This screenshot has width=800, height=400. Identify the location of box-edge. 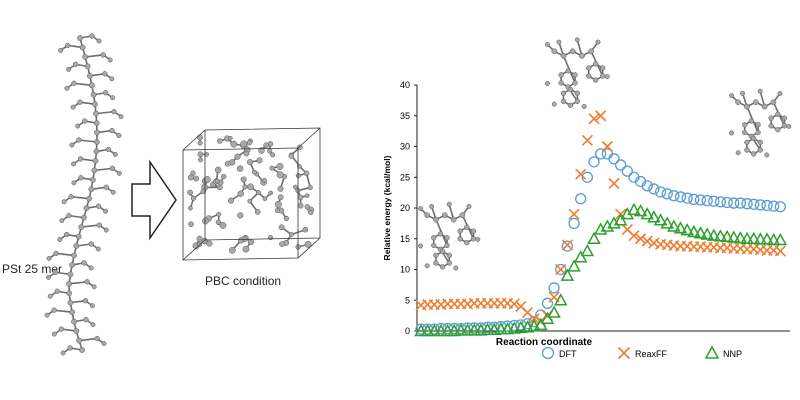
(309, 138).